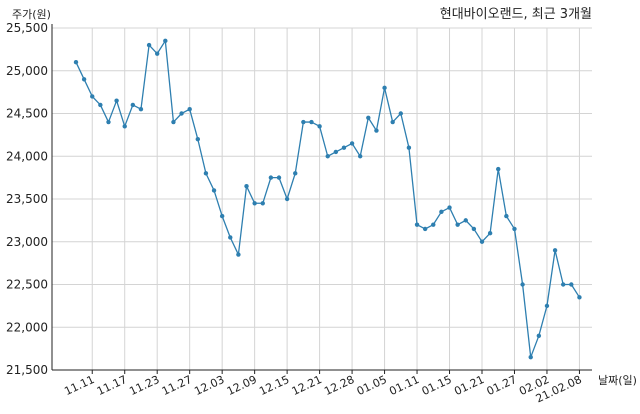 This screenshot has width=640, height=414. Describe the element at coordinates (79, 385) in the screenshot. I see `x-tick-label: 11.11` at that location.